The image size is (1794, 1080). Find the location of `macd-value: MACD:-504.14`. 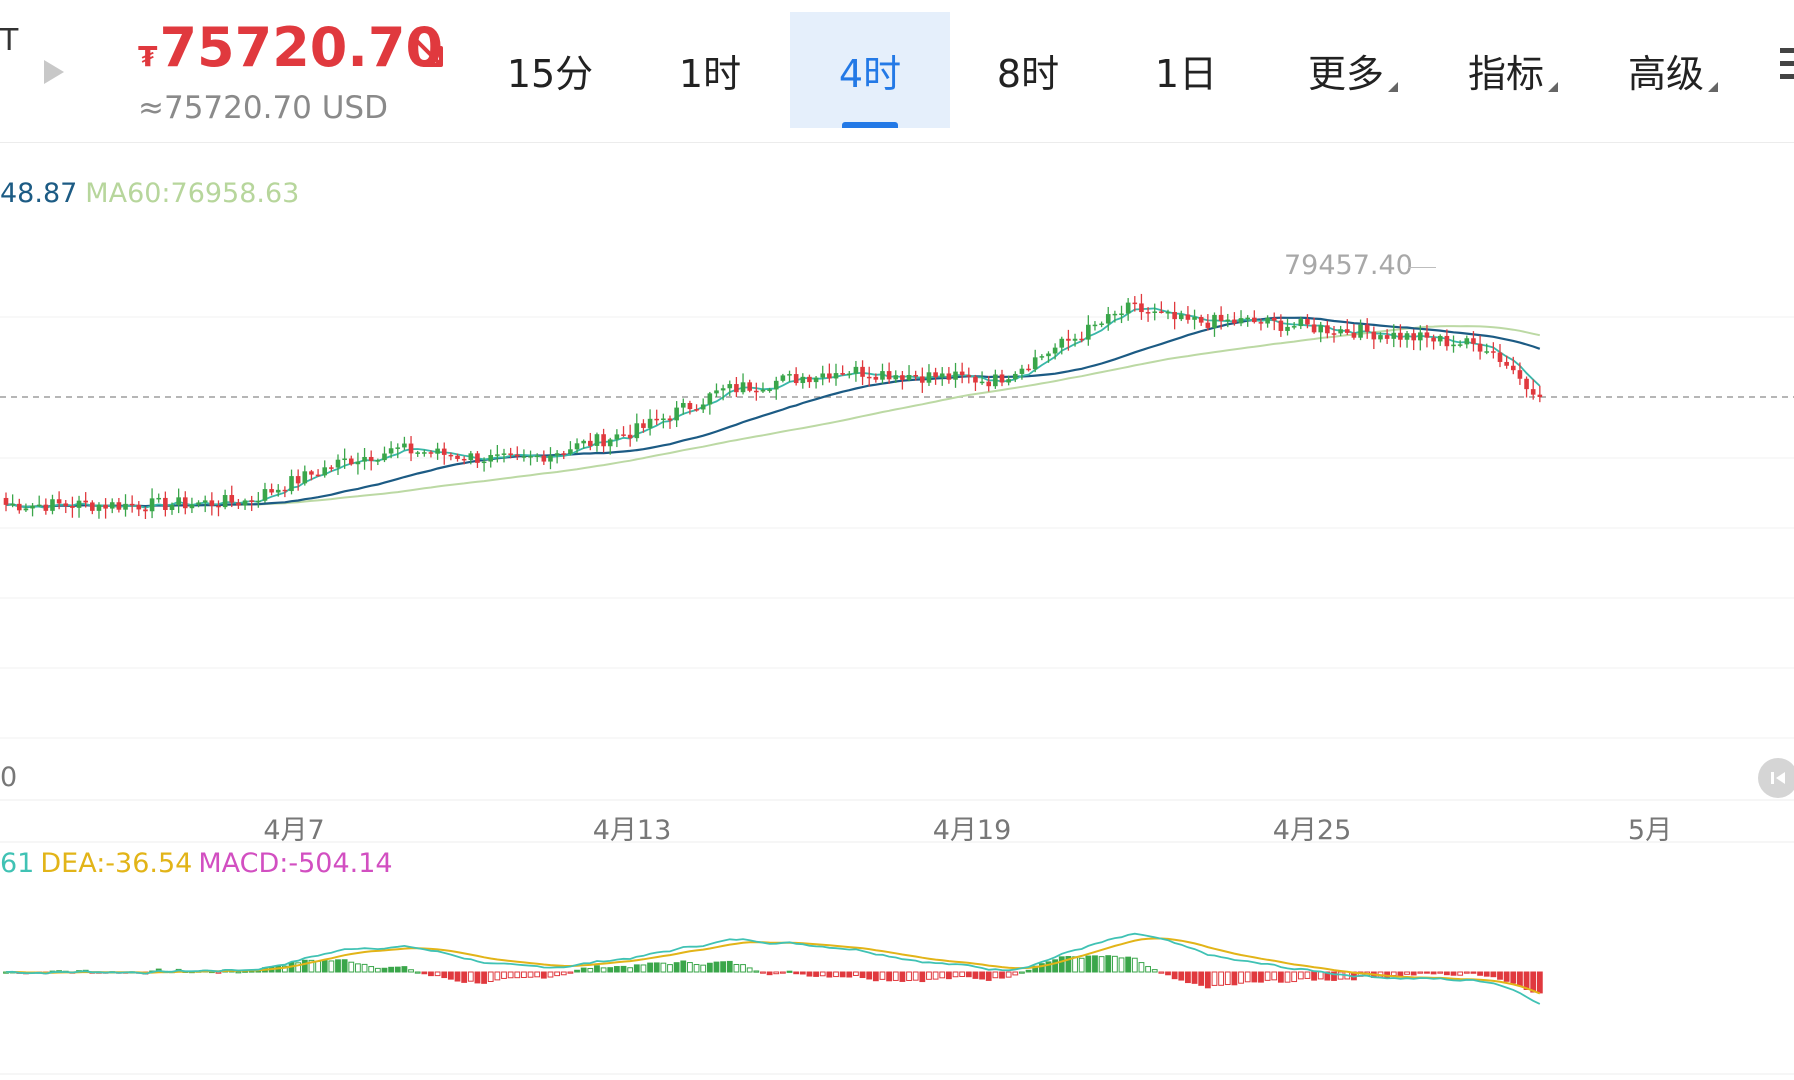

macd-value: MACD:-504.14 is located at coordinates (295, 863).